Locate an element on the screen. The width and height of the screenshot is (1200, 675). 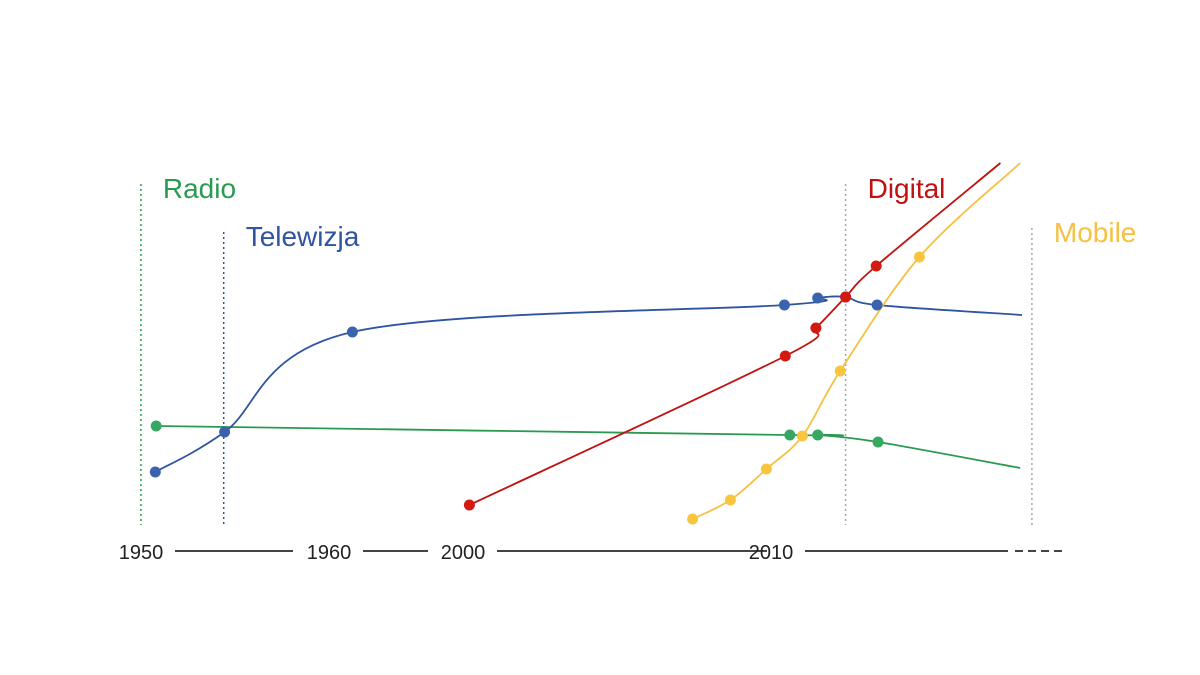
series-line-mobile is located at coordinates (856, 341).